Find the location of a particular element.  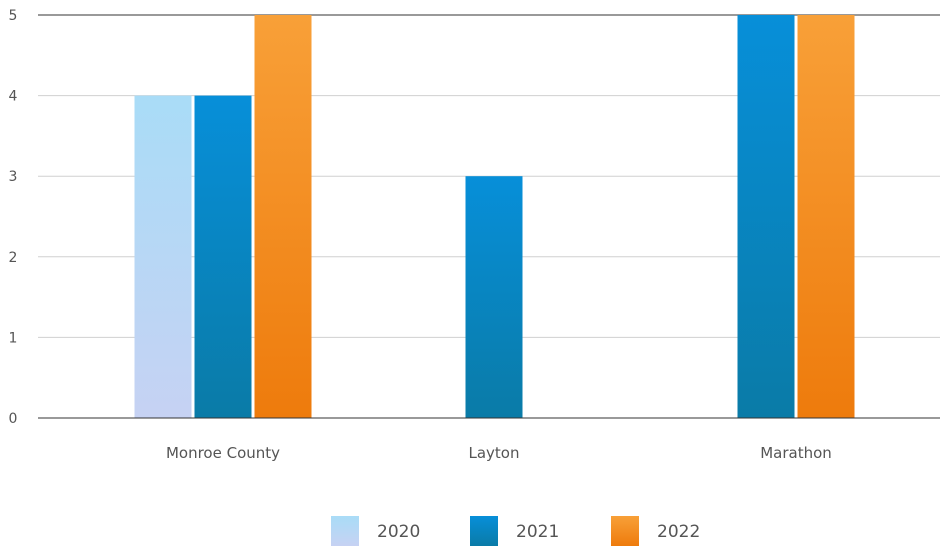

y-tick-label: 3 is located at coordinates (13, 177).